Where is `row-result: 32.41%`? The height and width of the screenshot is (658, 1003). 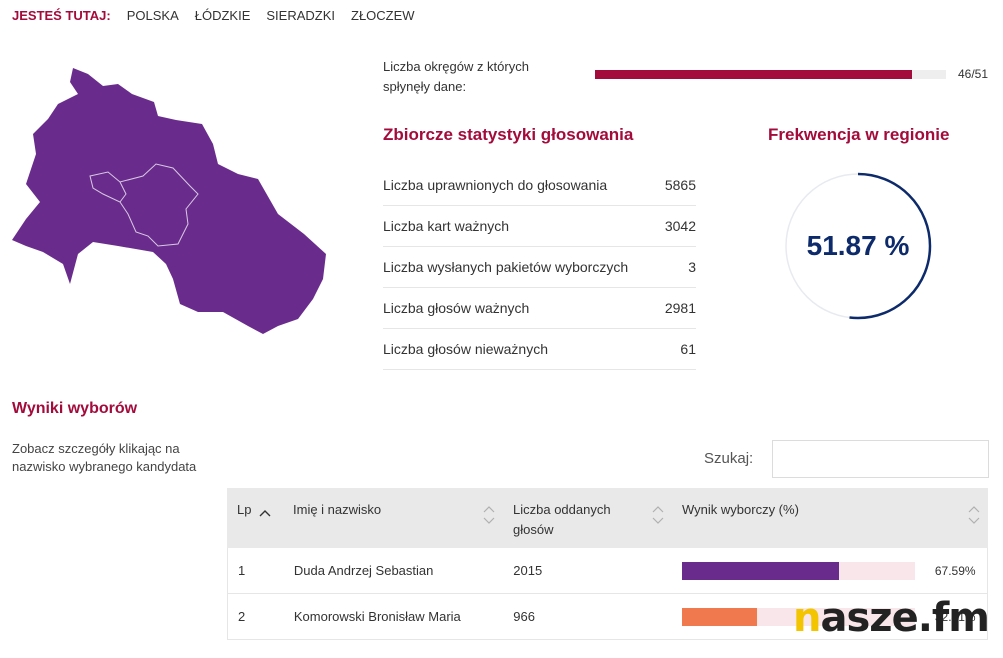
row-result: 32.41% is located at coordinates (829, 616).